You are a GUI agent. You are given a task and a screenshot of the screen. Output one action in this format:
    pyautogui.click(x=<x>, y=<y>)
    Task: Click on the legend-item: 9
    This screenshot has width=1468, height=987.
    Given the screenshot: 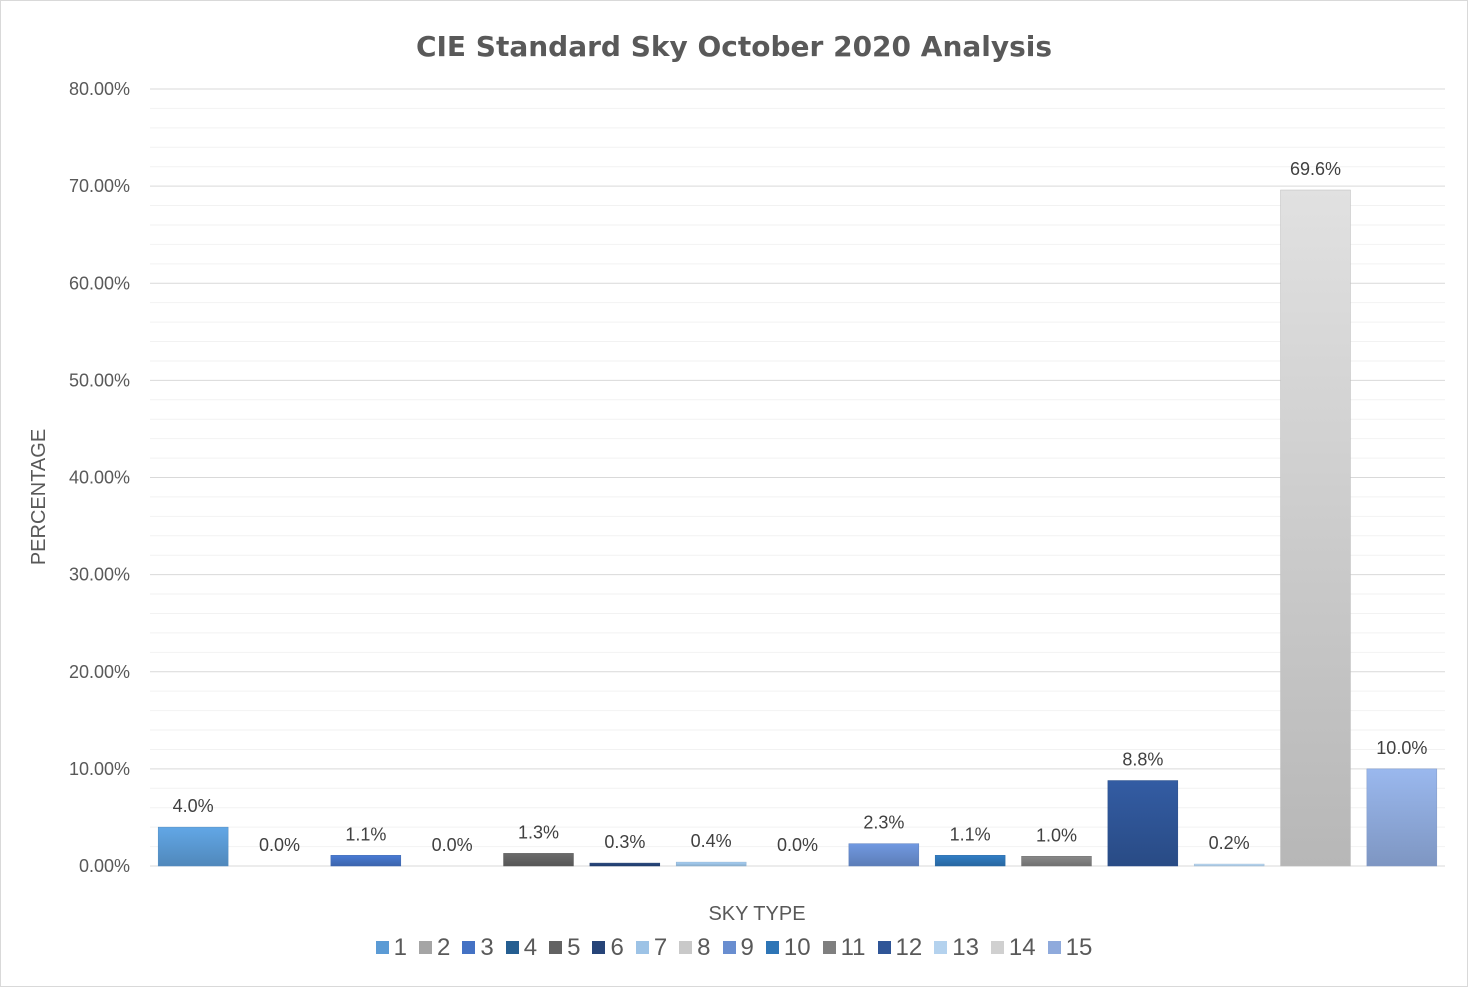 What is the action you would take?
    pyautogui.click(x=738, y=948)
    